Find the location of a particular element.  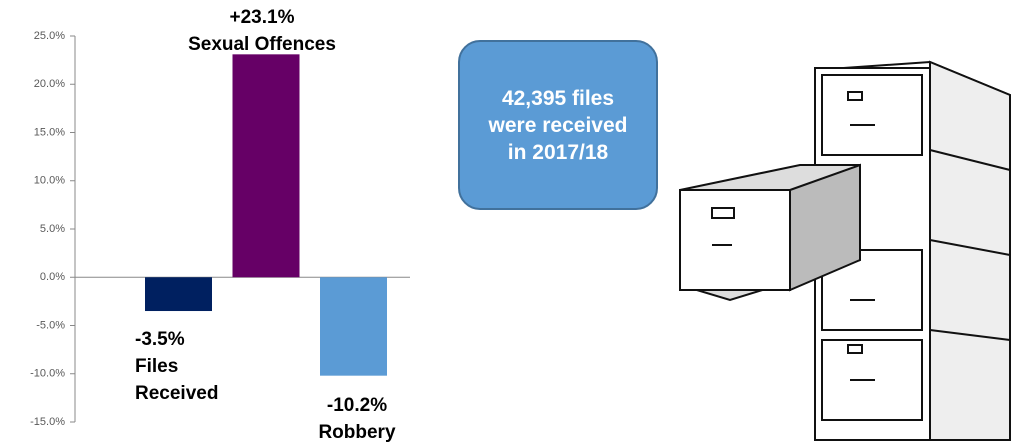

y-tick-label: 5.0% is located at coordinates (52, 229).